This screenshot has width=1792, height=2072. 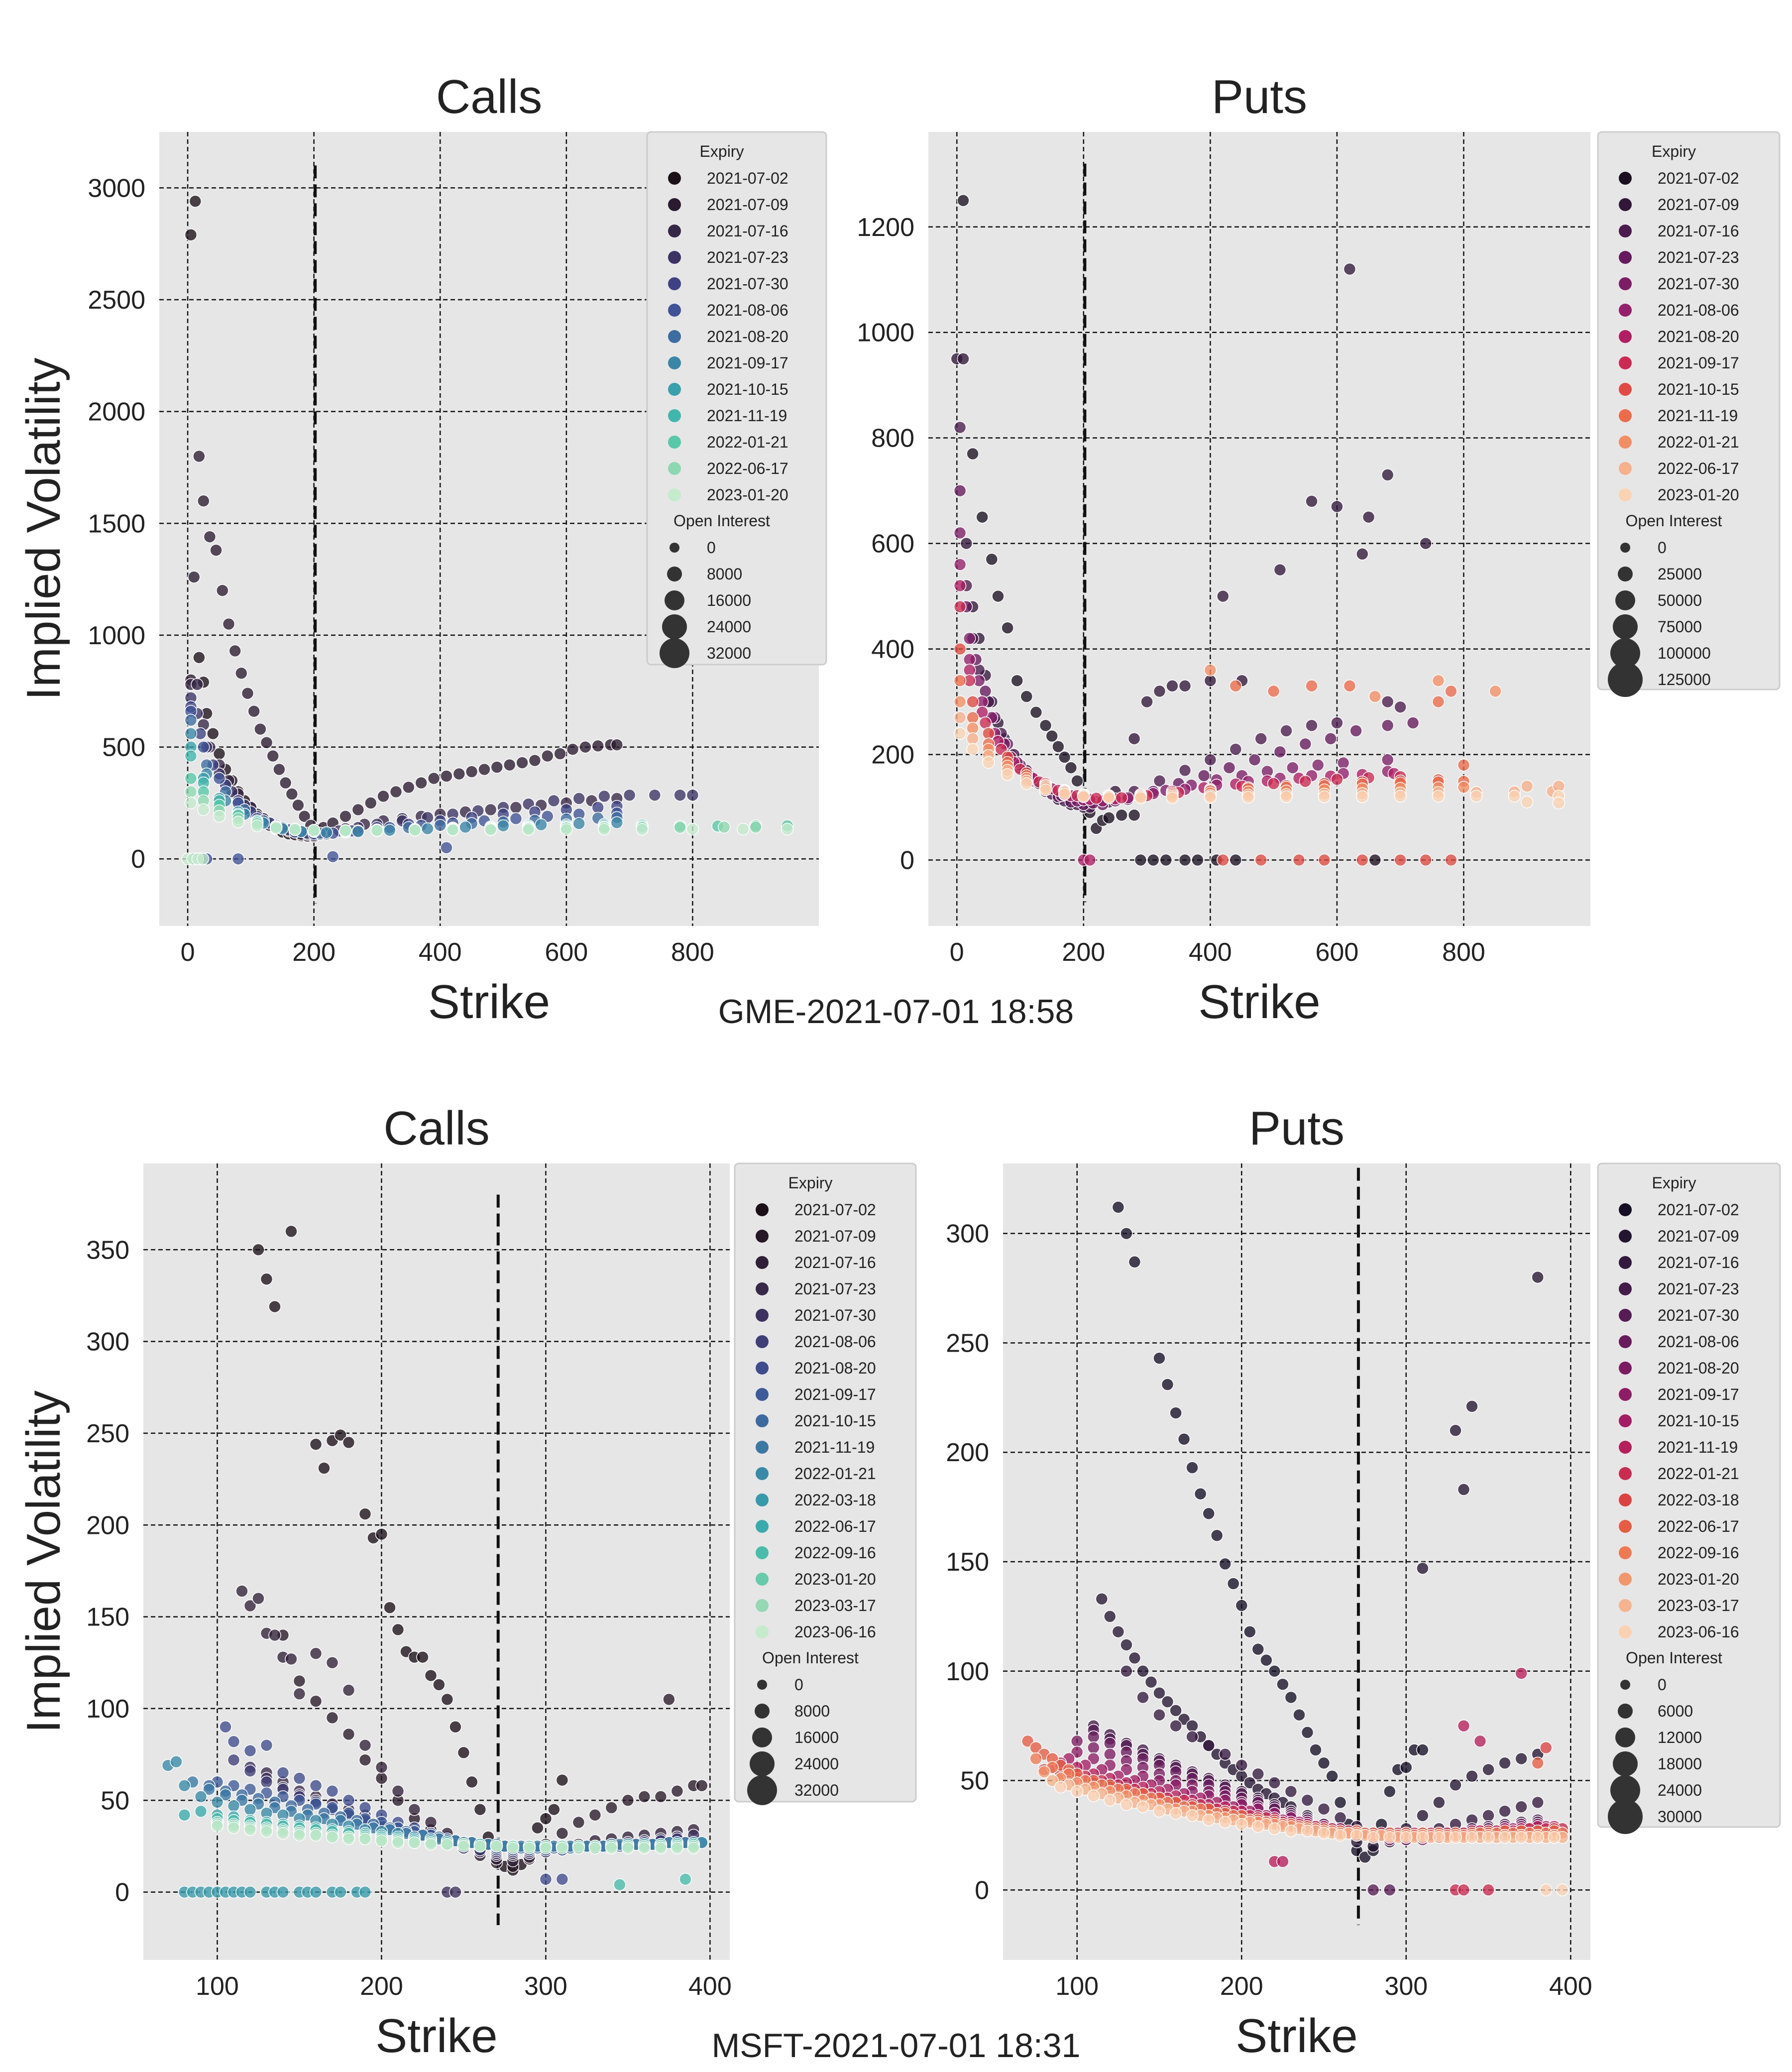 I want to click on y-axis-label: Implied Volatility, so click(x=43, y=528).